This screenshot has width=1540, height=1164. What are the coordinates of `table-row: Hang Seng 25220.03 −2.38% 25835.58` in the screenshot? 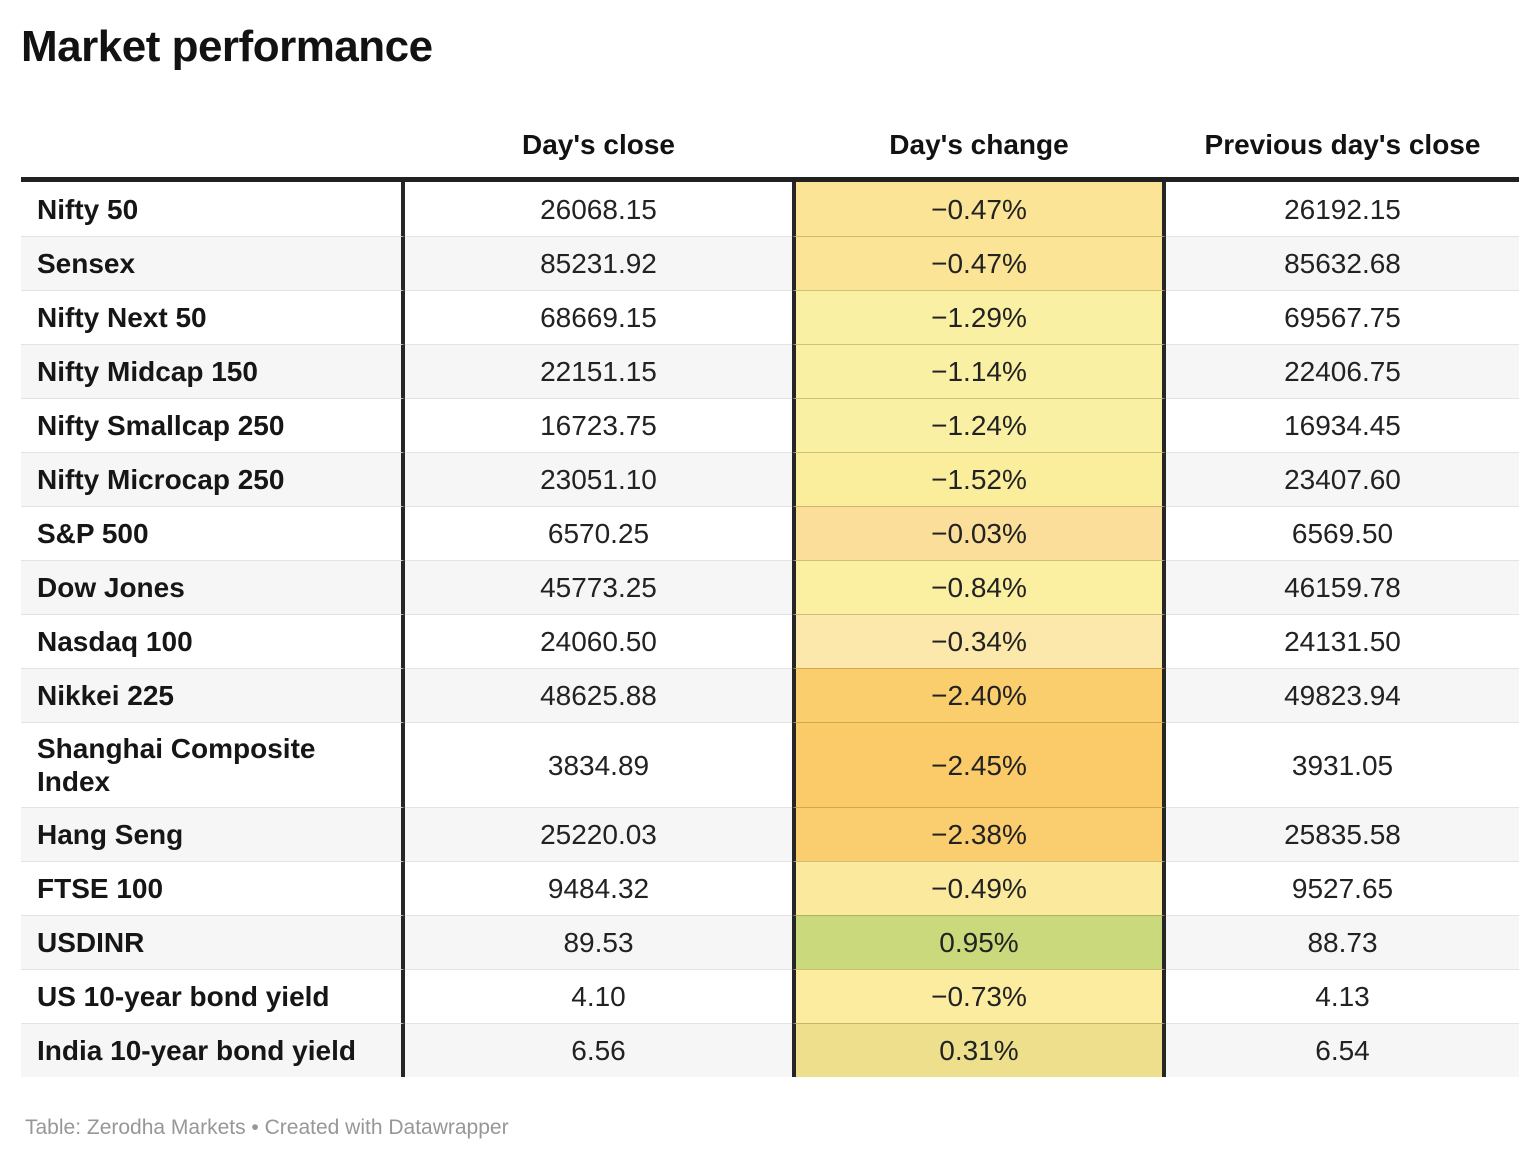 It's located at (770, 834).